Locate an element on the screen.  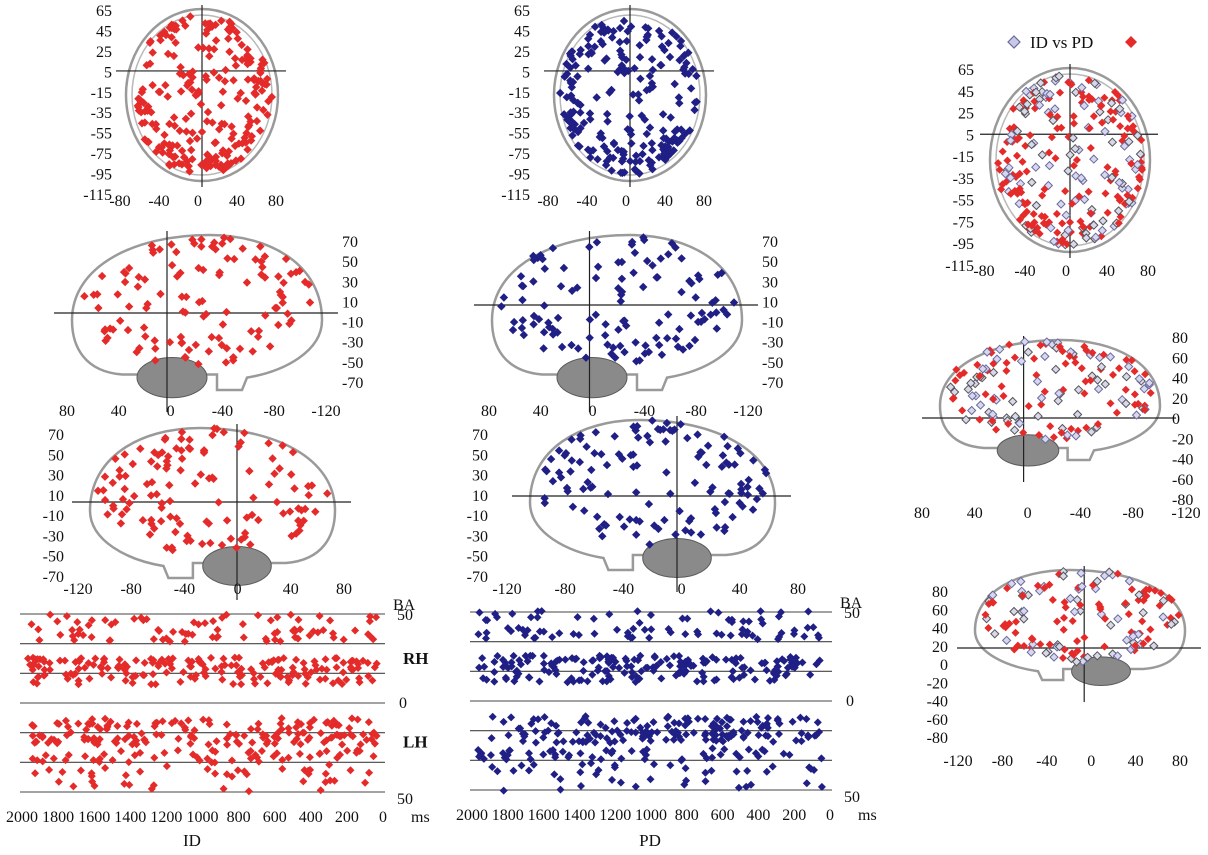
sagittal-y-tick-label: 70 is located at coordinates (480, 435).